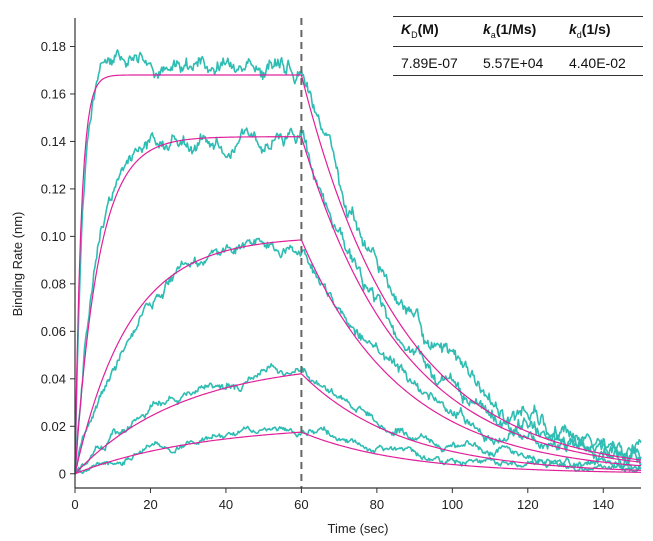 The width and height of the screenshot is (653, 541). Describe the element at coordinates (74, 504) in the screenshot. I see `x-tick-label: 0` at that location.